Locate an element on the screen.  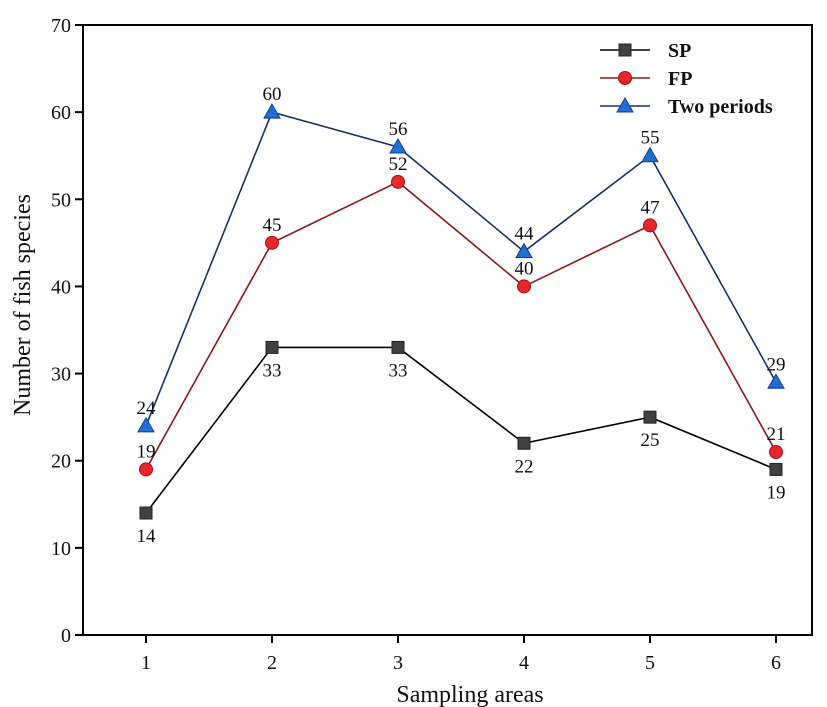
data-label-fp: 21 is located at coordinates (776, 434).